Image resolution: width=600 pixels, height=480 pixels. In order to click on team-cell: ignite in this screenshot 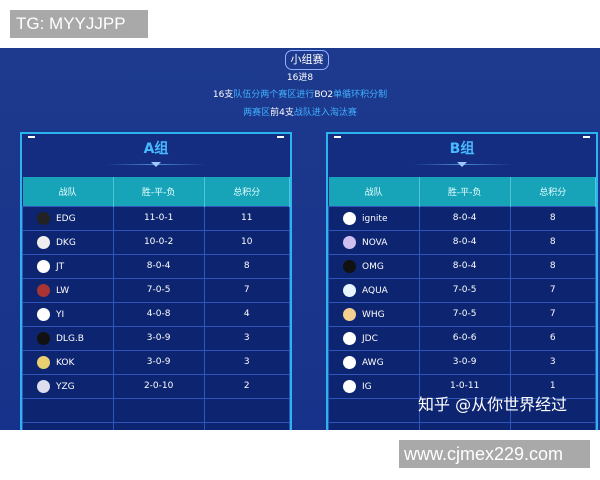, I will do `click(374, 218)`.